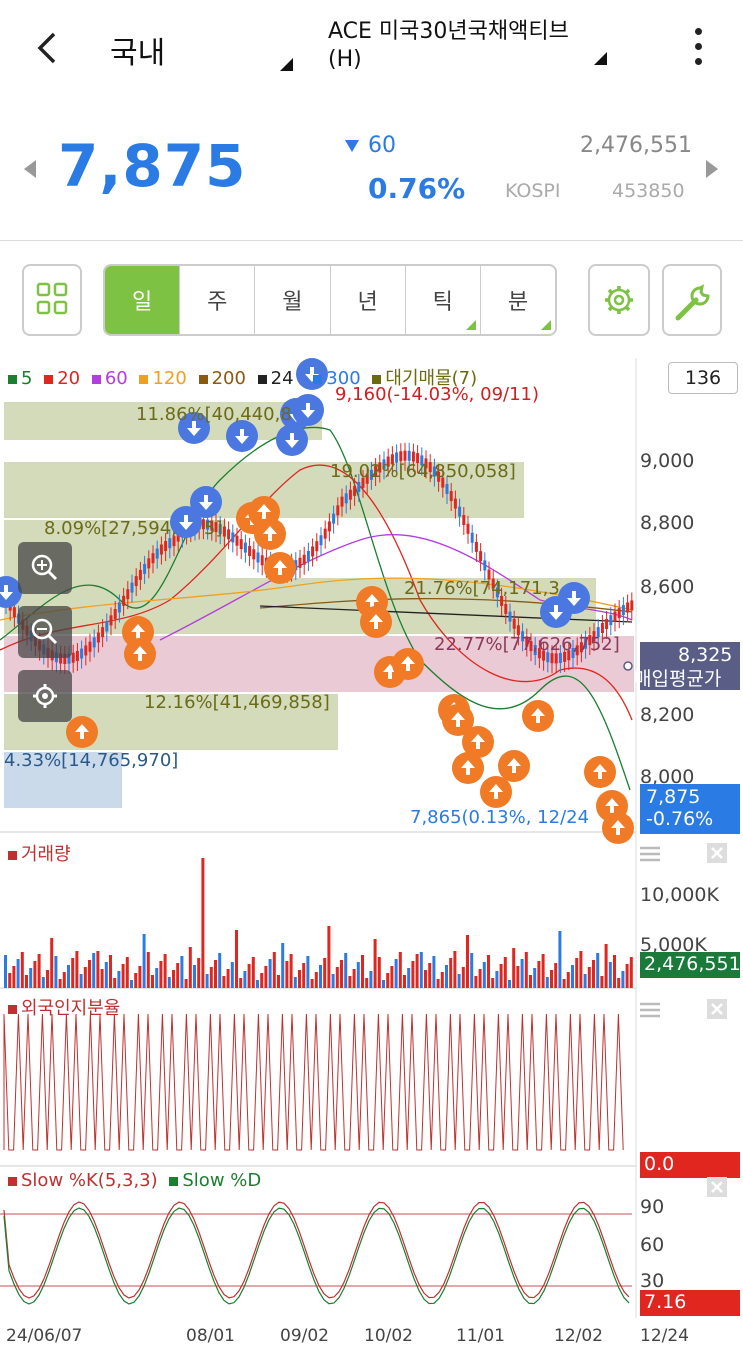  What do you see at coordinates (600, 58) in the screenshot?
I see `stock-dropdown-icon` at bounding box center [600, 58].